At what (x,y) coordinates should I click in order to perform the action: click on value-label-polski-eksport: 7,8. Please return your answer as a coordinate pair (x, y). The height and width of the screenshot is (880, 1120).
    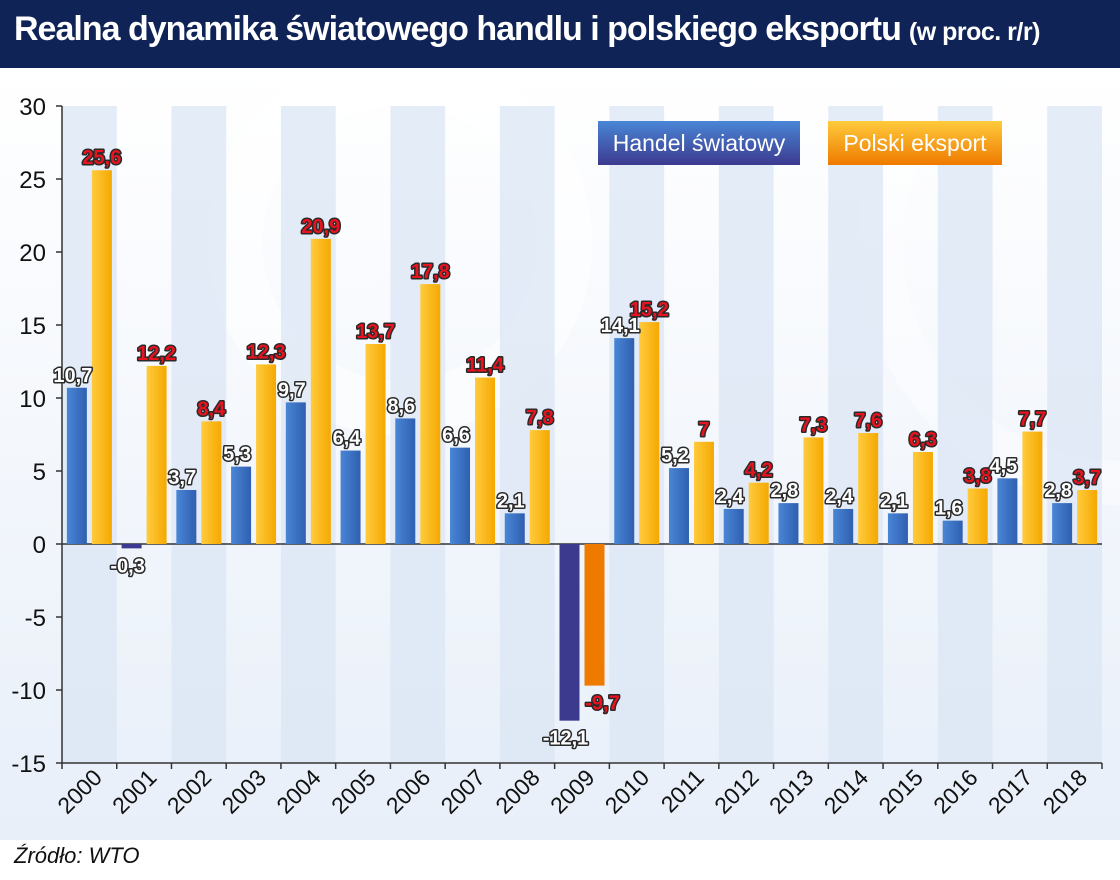
    Looking at the image, I should click on (540, 418).